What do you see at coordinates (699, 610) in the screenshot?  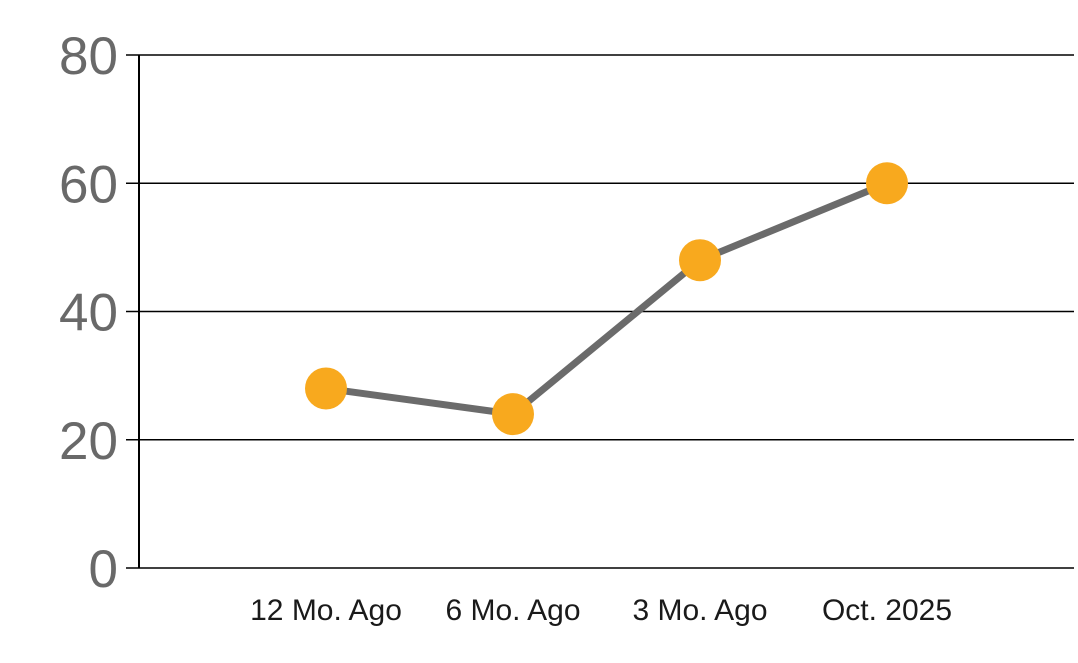 I see `x-tick-label: 3 Mo. Ago` at bounding box center [699, 610].